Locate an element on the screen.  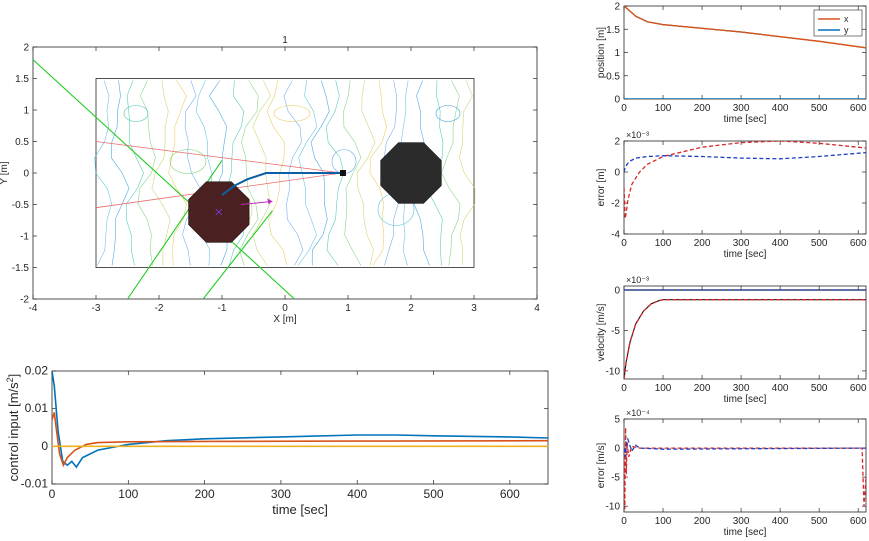
legend-box is located at coordinates (838, 23).